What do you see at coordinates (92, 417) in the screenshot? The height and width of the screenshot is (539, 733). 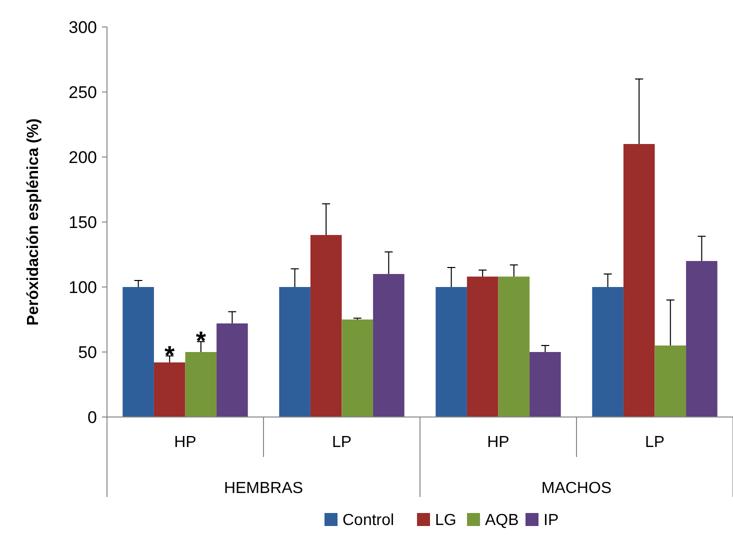 I see `y-tick-label: 0` at bounding box center [92, 417].